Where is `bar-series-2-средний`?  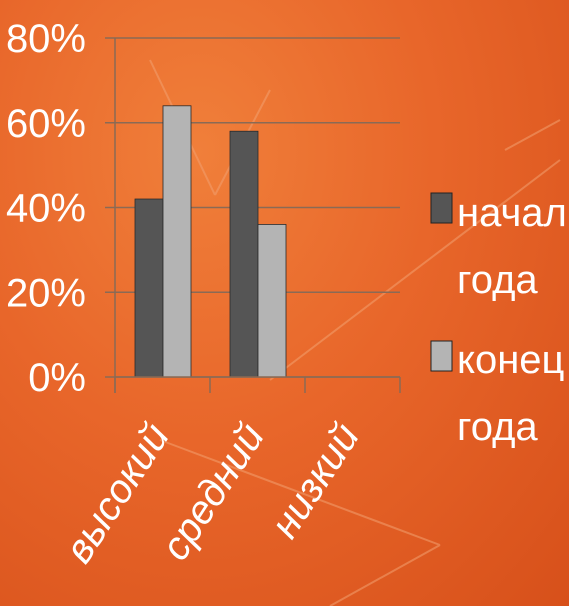 bar-series-2-средний is located at coordinates (272, 301).